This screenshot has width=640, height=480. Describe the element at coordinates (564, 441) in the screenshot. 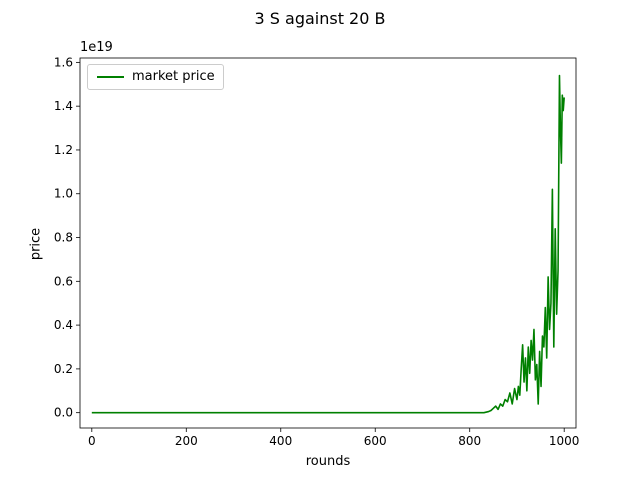

I see `x-tick-label: 1000` at that location.